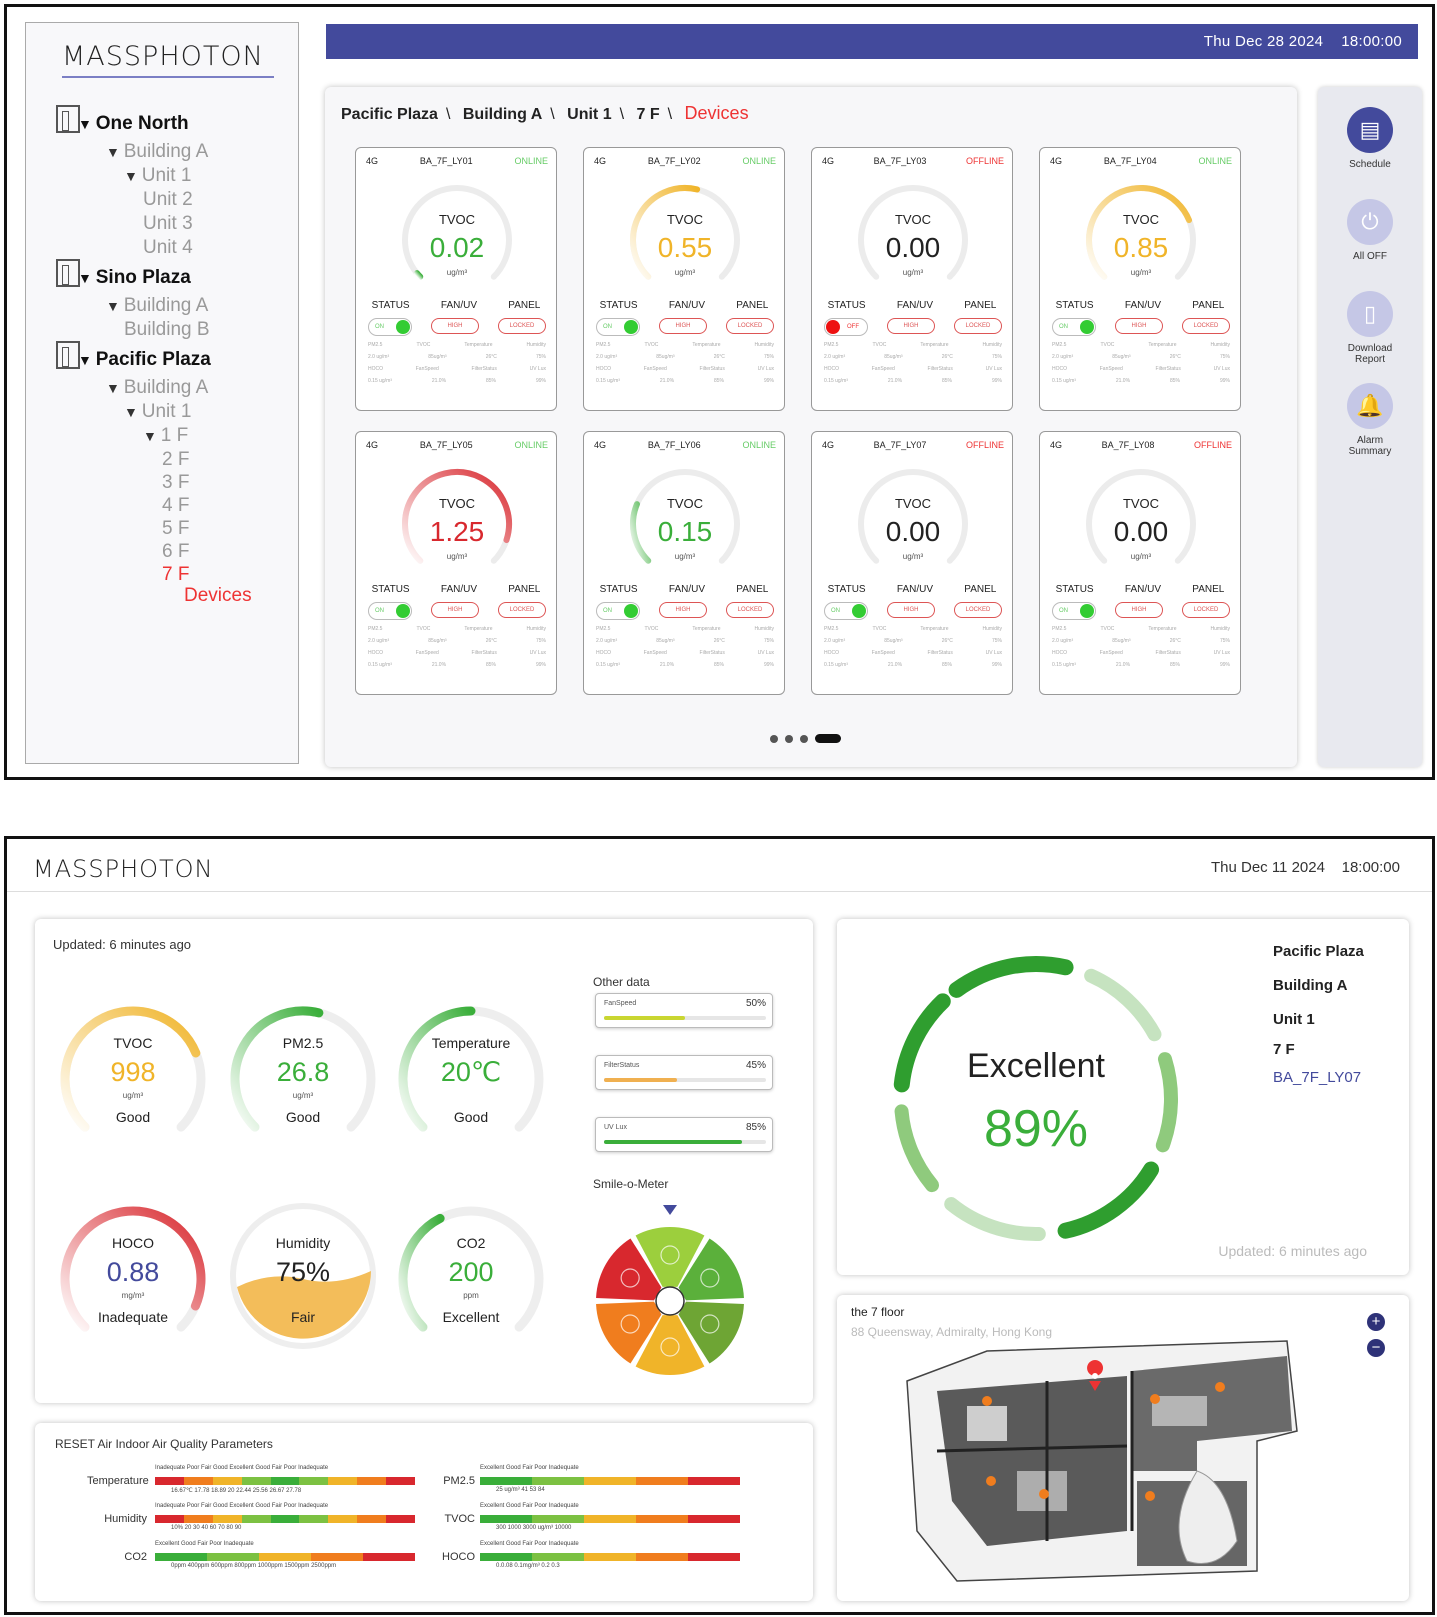 The height and width of the screenshot is (1617, 1437). What do you see at coordinates (685, 232) in the screenshot?
I see `gauge-arc` at bounding box center [685, 232].